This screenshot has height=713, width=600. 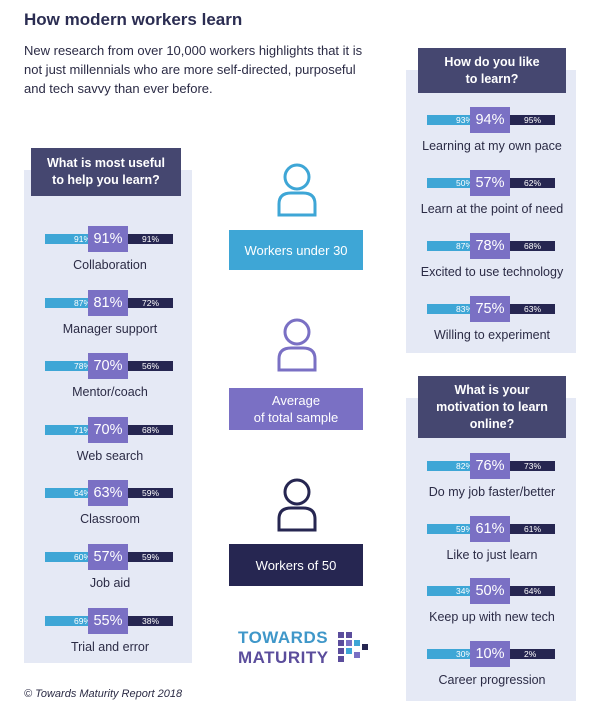 I want to click on stat-row: 78% 56% 70% Mentor/coach, so click(x=128, y=378).